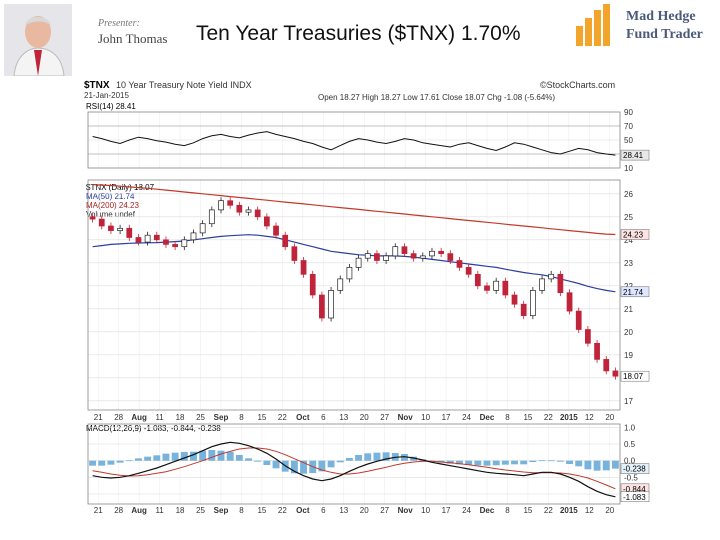 This screenshot has width=720, height=540. What do you see at coordinates (119, 23) in the screenshot?
I see `presenter-label: Presenter:` at bounding box center [119, 23].